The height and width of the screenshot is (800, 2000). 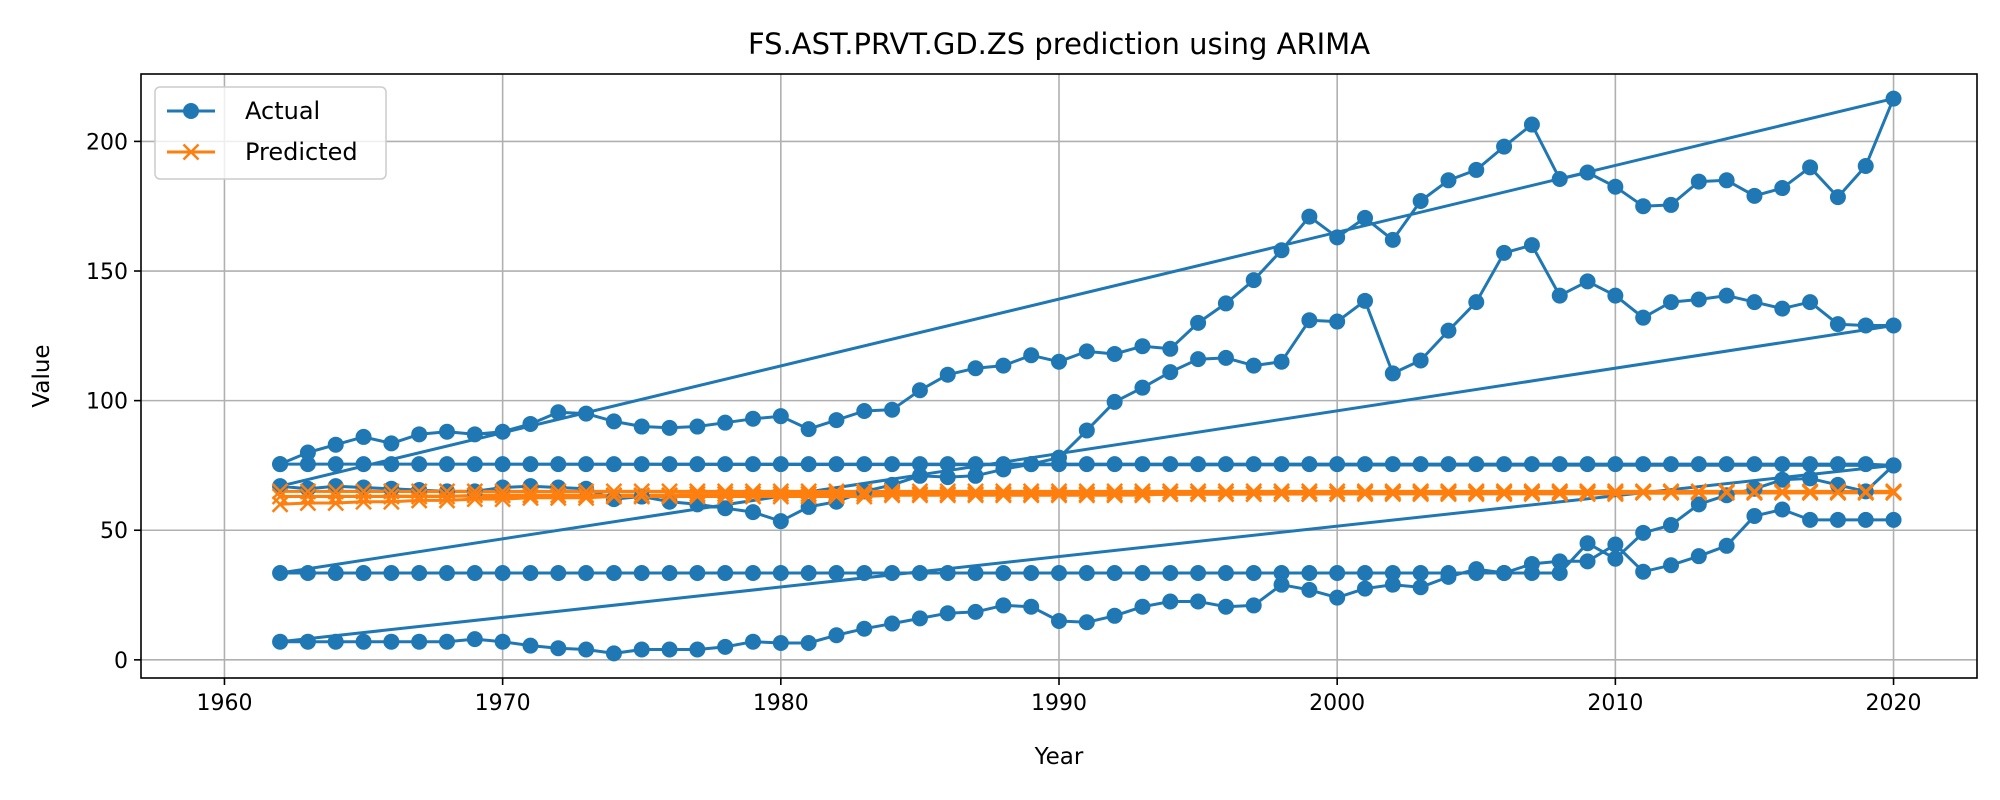 What do you see at coordinates (503, 703) in the screenshot?
I see `x-tick-label: 1970` at bounding box center [503, 703].